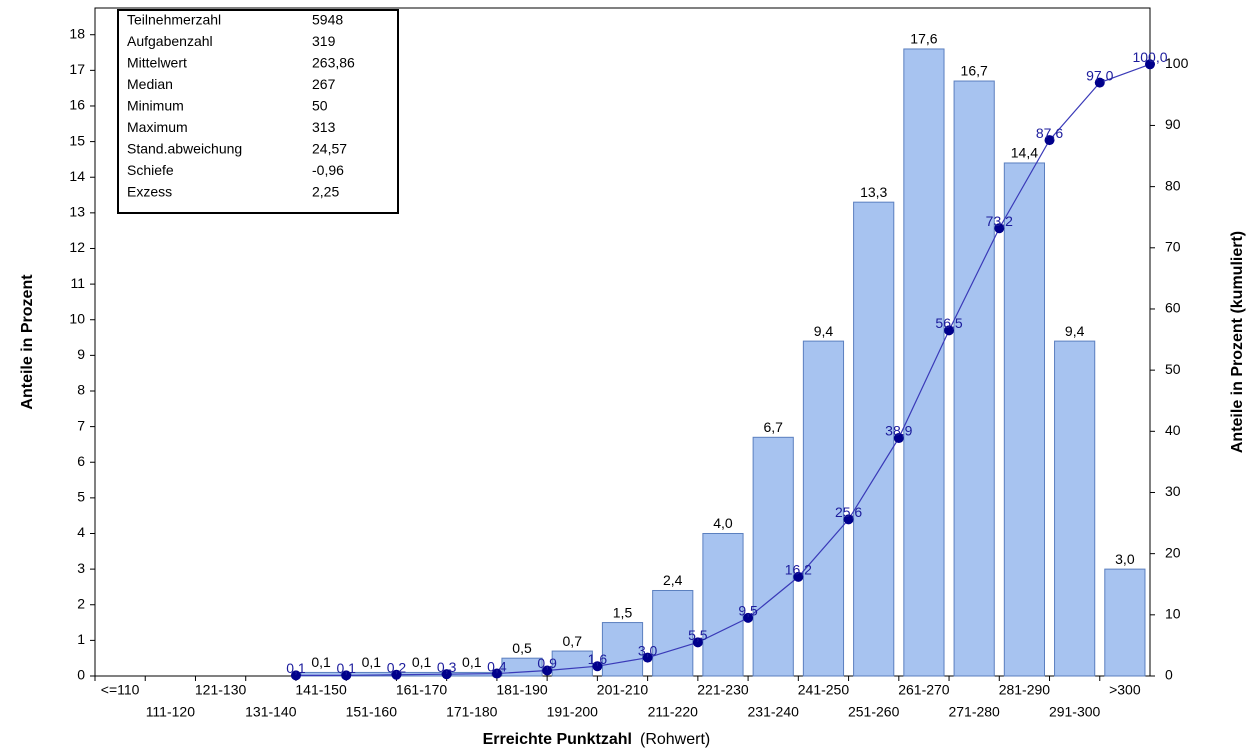 This screenshot has height=753, width=1258. What do you see at coordinates (648, 650) in the screenshot?
I see `cumulative-value-label: 3,0` at bounding box center [648, 650].